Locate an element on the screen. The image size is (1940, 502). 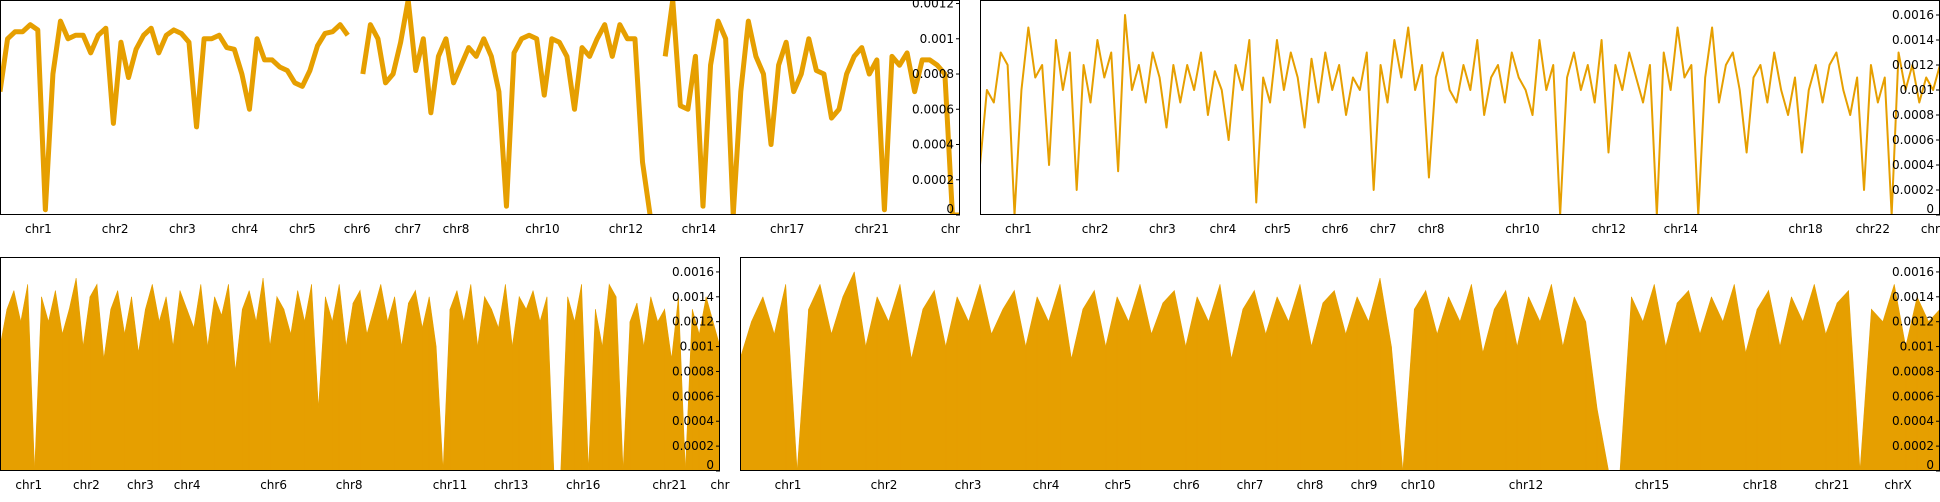
x-tick-label: chr2 is located at coordinates (115, 229).